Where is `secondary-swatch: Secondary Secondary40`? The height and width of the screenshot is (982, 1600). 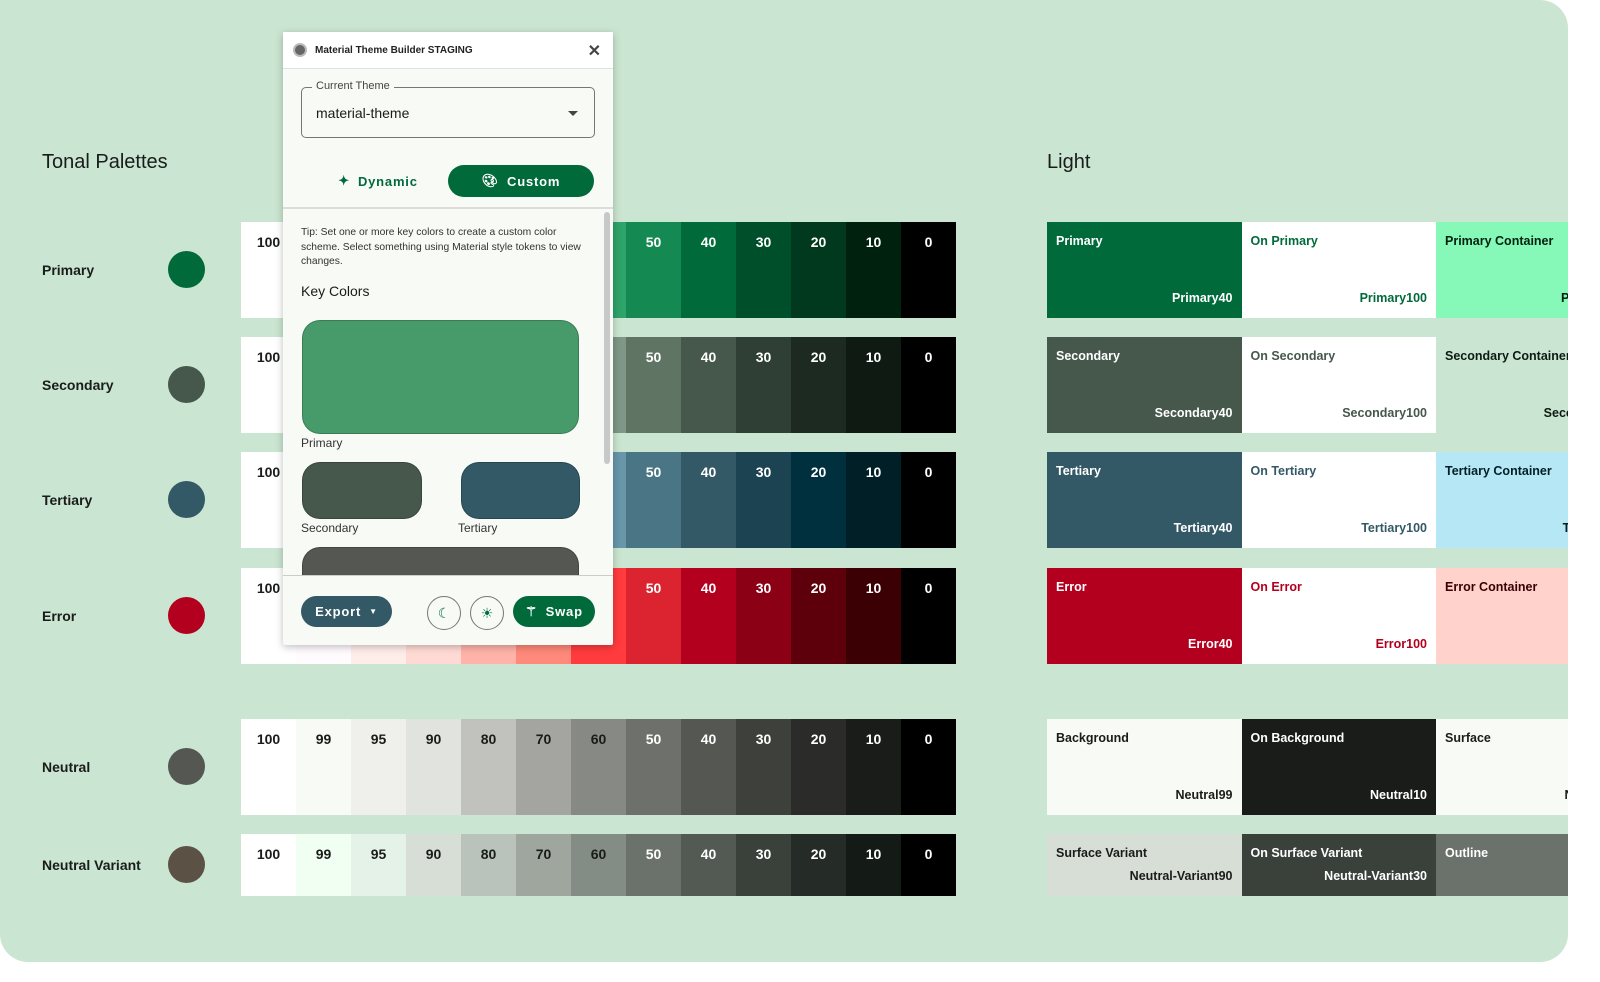 secondary-swatch: Secondary Secondary40 is located at coordinates (1144, 385).